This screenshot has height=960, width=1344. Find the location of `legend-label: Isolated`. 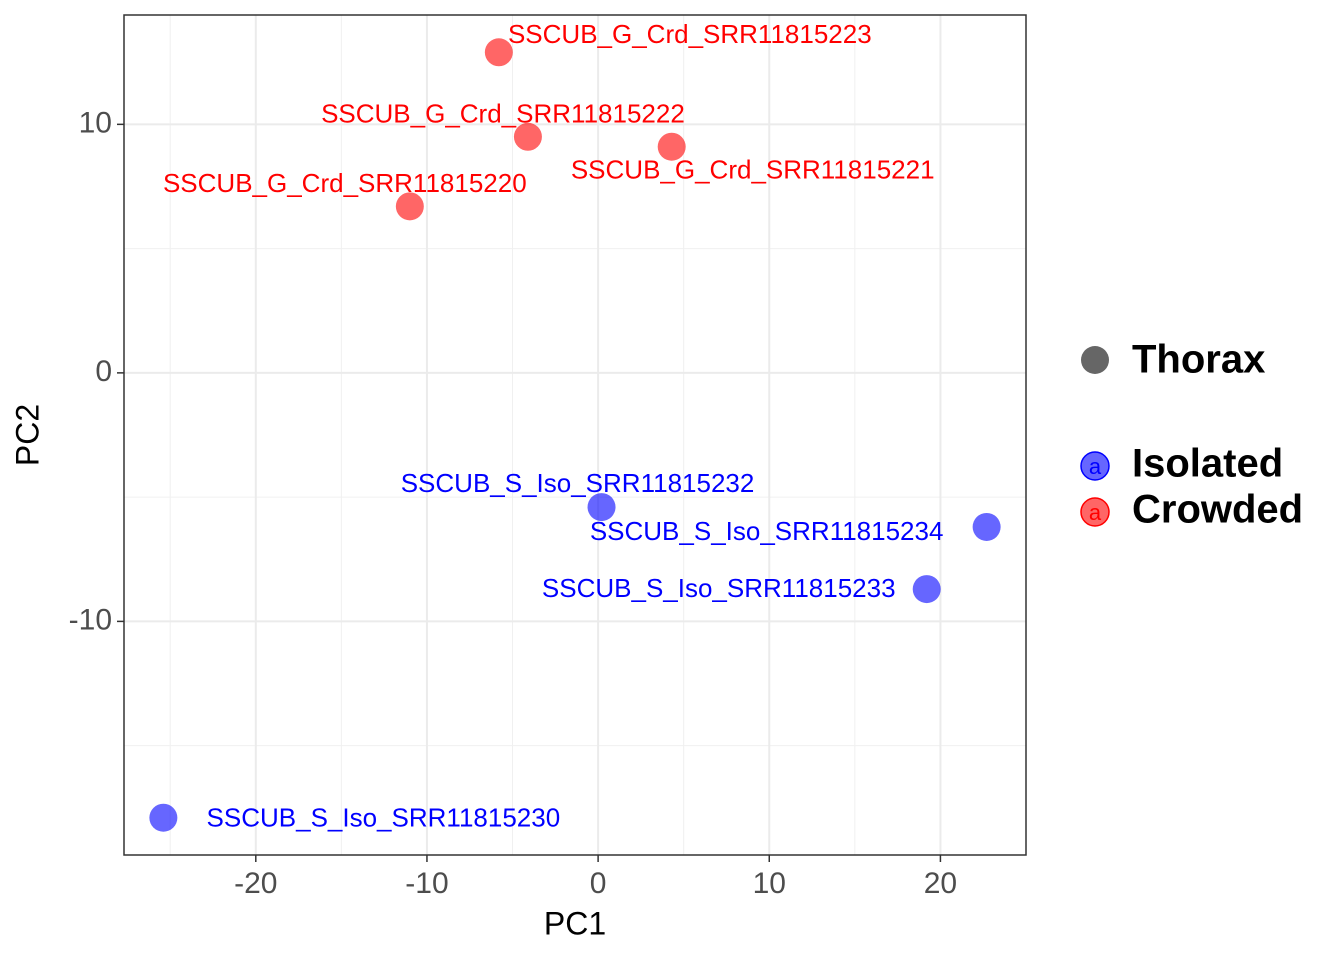

legend-label: Isolated is located at coordinates (1207, 464).